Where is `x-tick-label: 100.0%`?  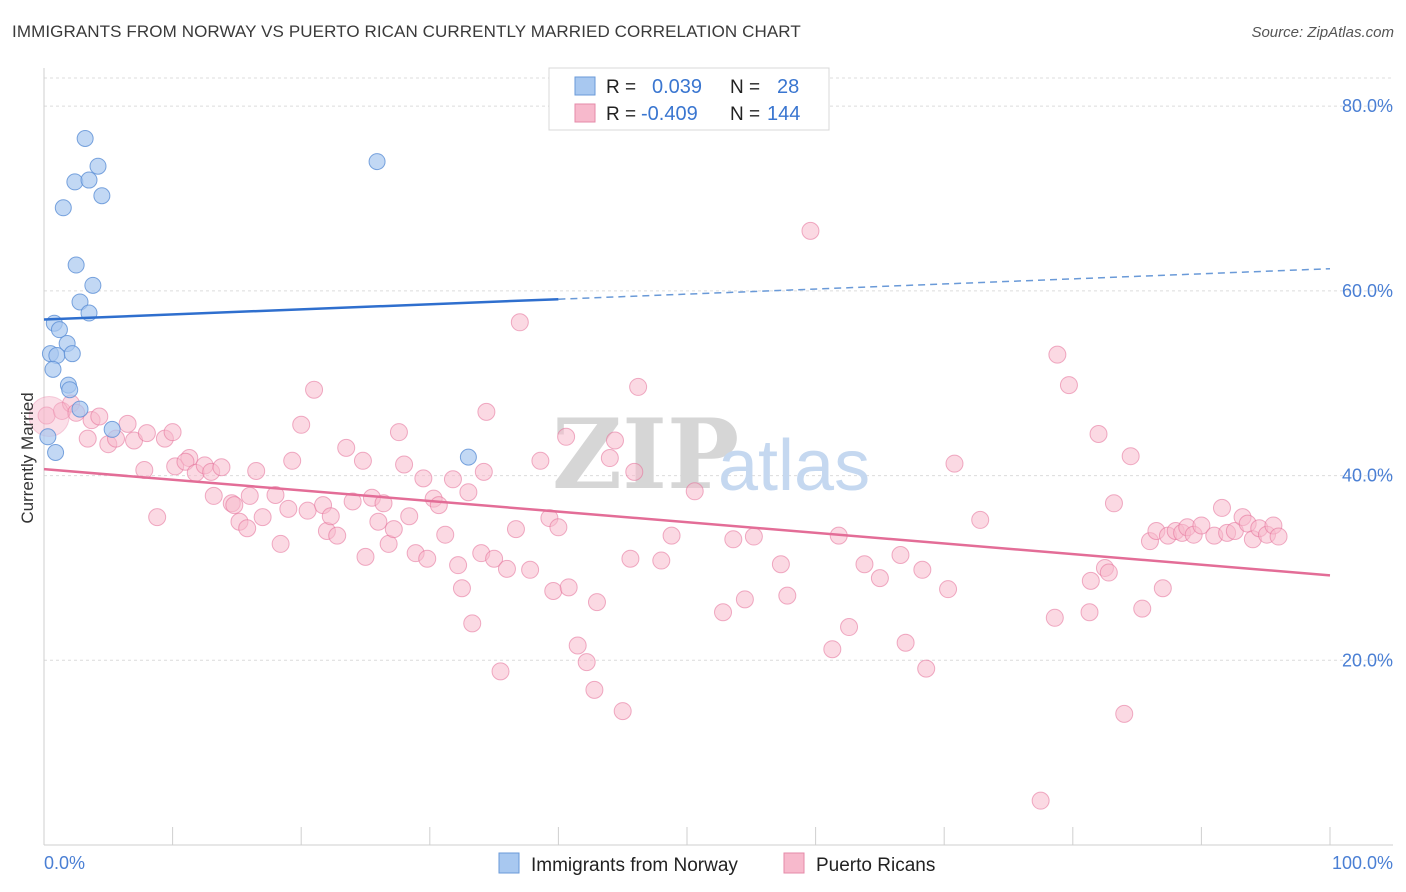
x-tick-label: 100.0% is located at coordinates (1362, 863).